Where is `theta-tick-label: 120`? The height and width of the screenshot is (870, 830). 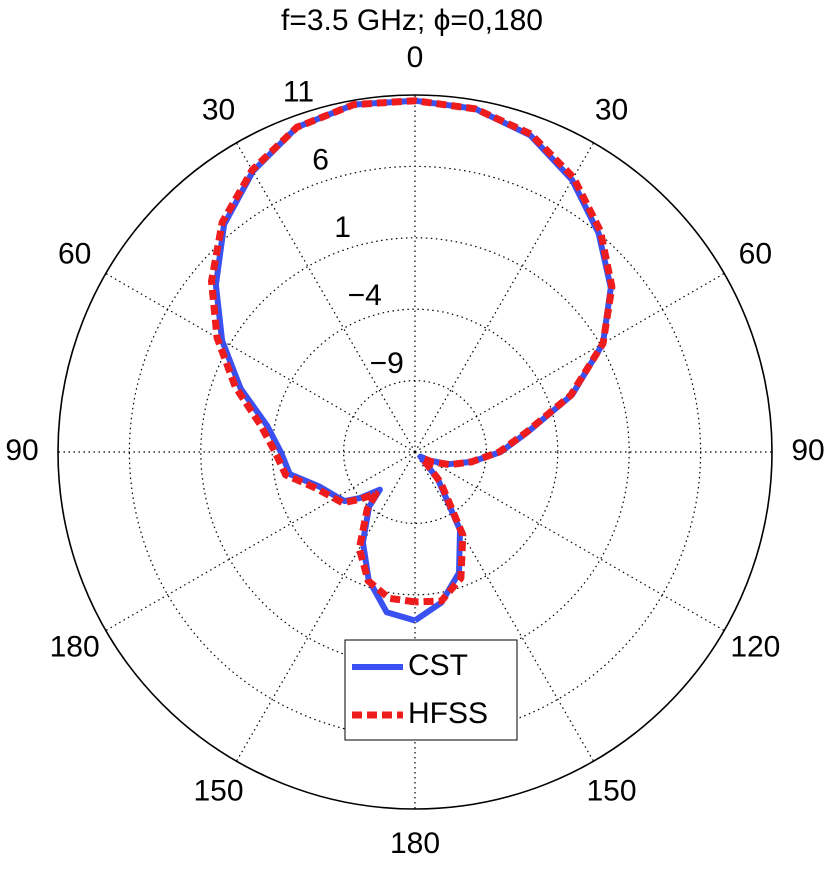 theta-tick-label: 120 is located at coordinates (755, 646).